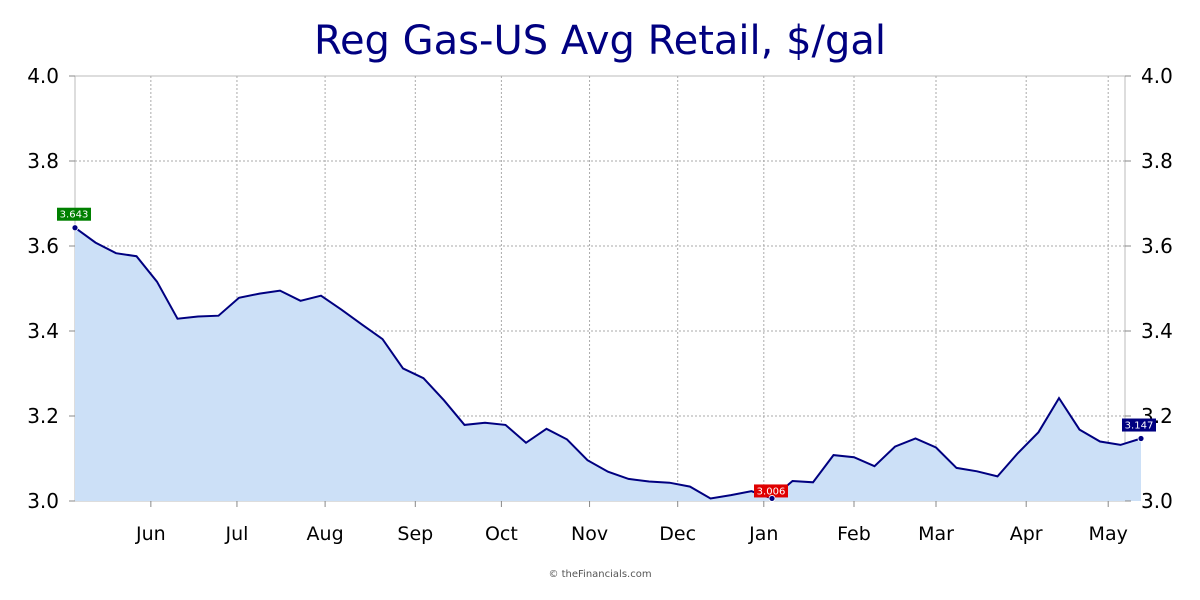  I want to click on y-tick-label: 3.2, so click(43, 416).